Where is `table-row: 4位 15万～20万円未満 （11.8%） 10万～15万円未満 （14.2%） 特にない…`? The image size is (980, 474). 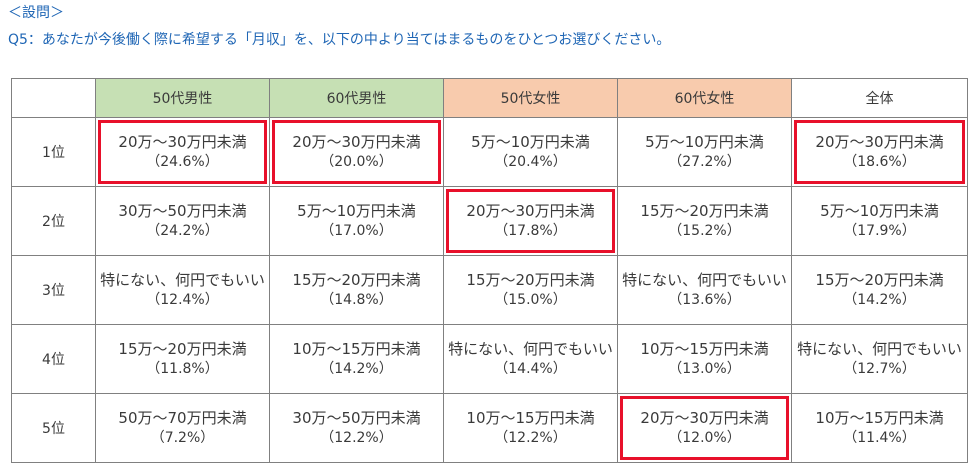
table-row: 4位 15万～20万円未満 （11.8%） 10万～15万円未満 （14.2%） 特にない… is located at coordinates (489, 359).